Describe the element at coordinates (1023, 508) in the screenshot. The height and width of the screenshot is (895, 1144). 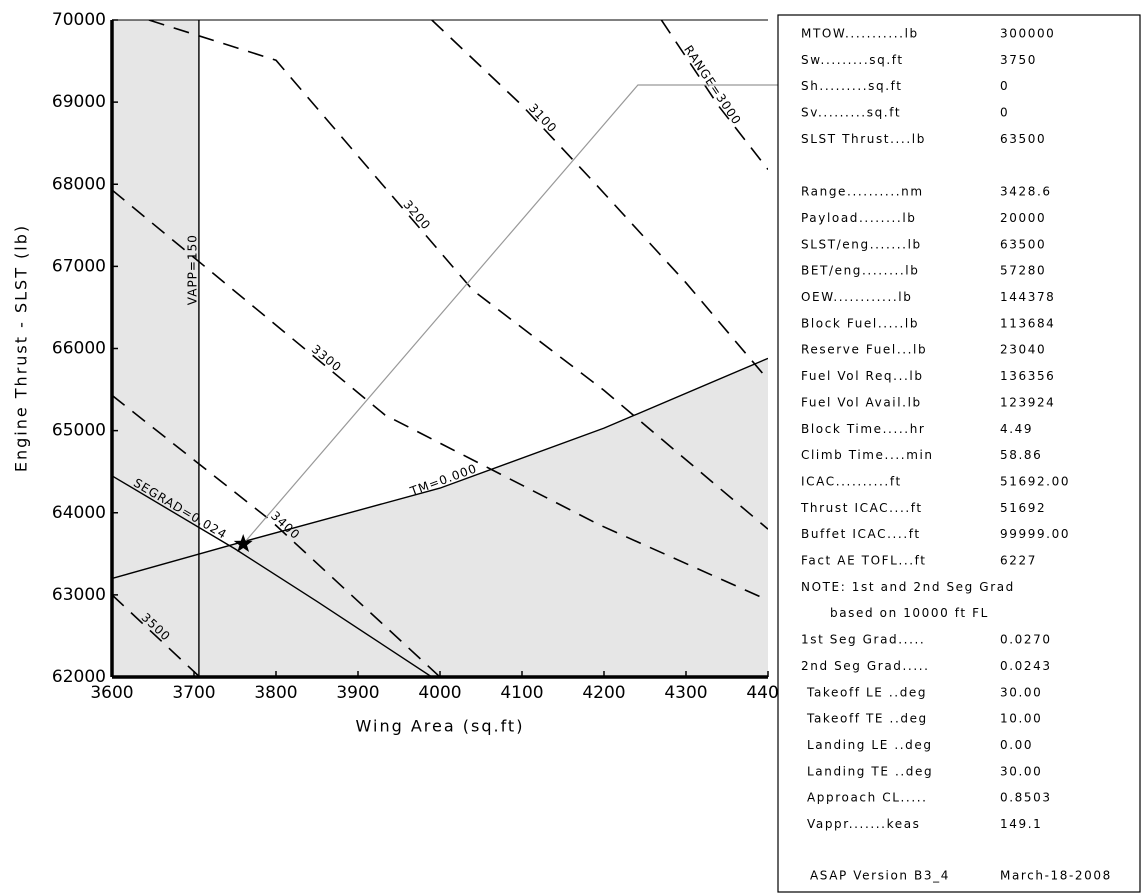
I see `panel-value: 51692` at that location.